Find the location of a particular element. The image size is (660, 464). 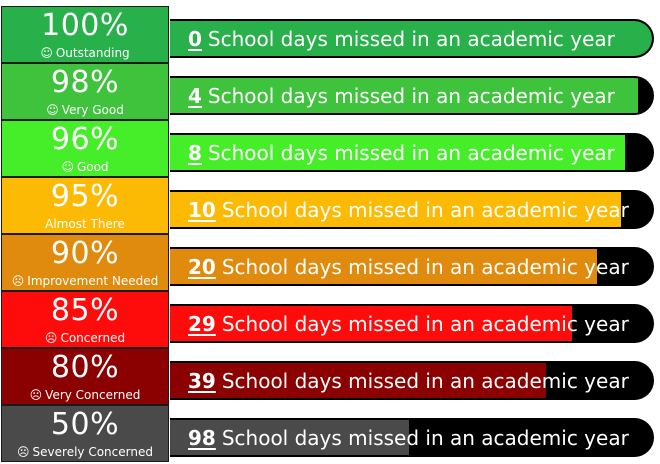

rating-text: Concerned is located at coordinates (93, 338).